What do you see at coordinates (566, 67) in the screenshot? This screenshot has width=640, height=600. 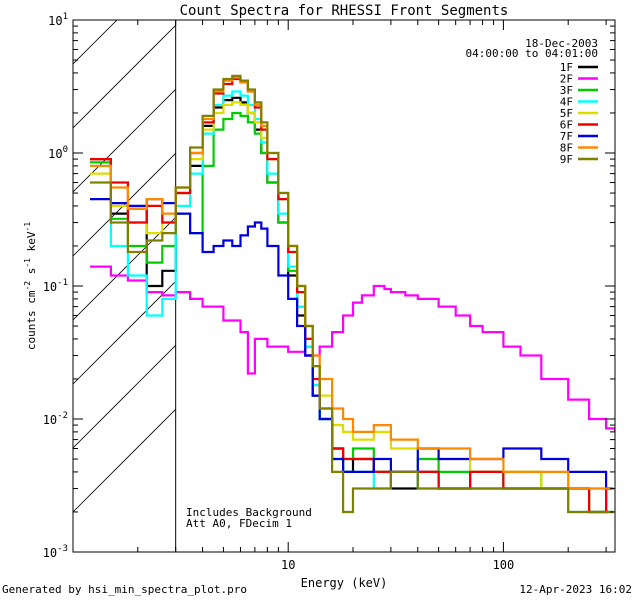 I see `legend-label: 1F` at bounding box center [566, 67].